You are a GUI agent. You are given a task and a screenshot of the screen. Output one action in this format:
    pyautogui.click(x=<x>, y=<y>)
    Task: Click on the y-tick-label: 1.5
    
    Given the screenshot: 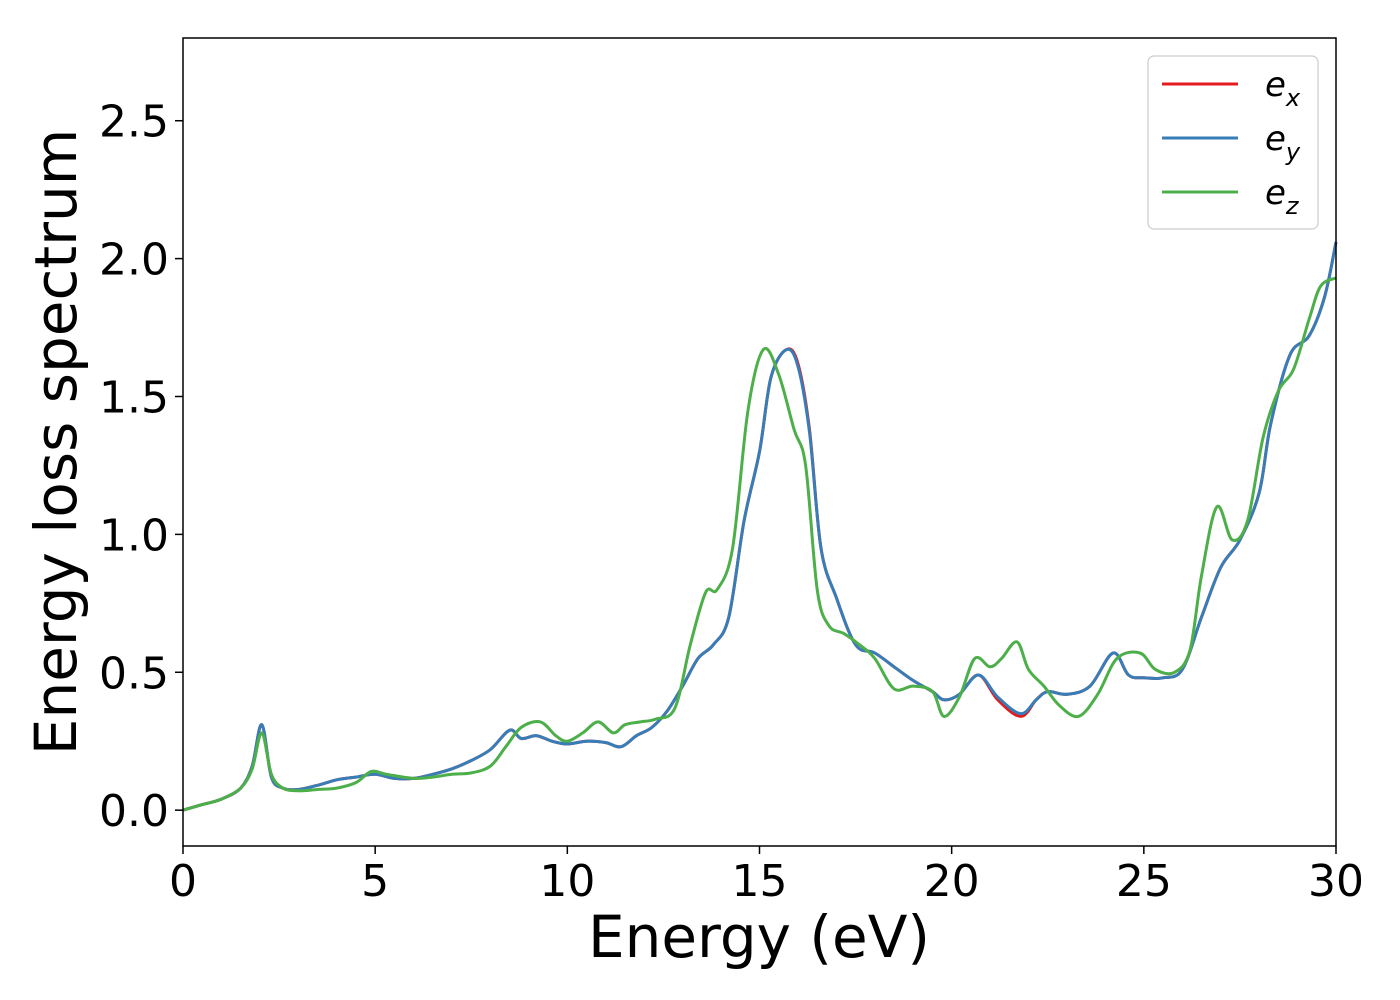 What is the action you would take?
    pyautogui.click(x=134, y=397)
    